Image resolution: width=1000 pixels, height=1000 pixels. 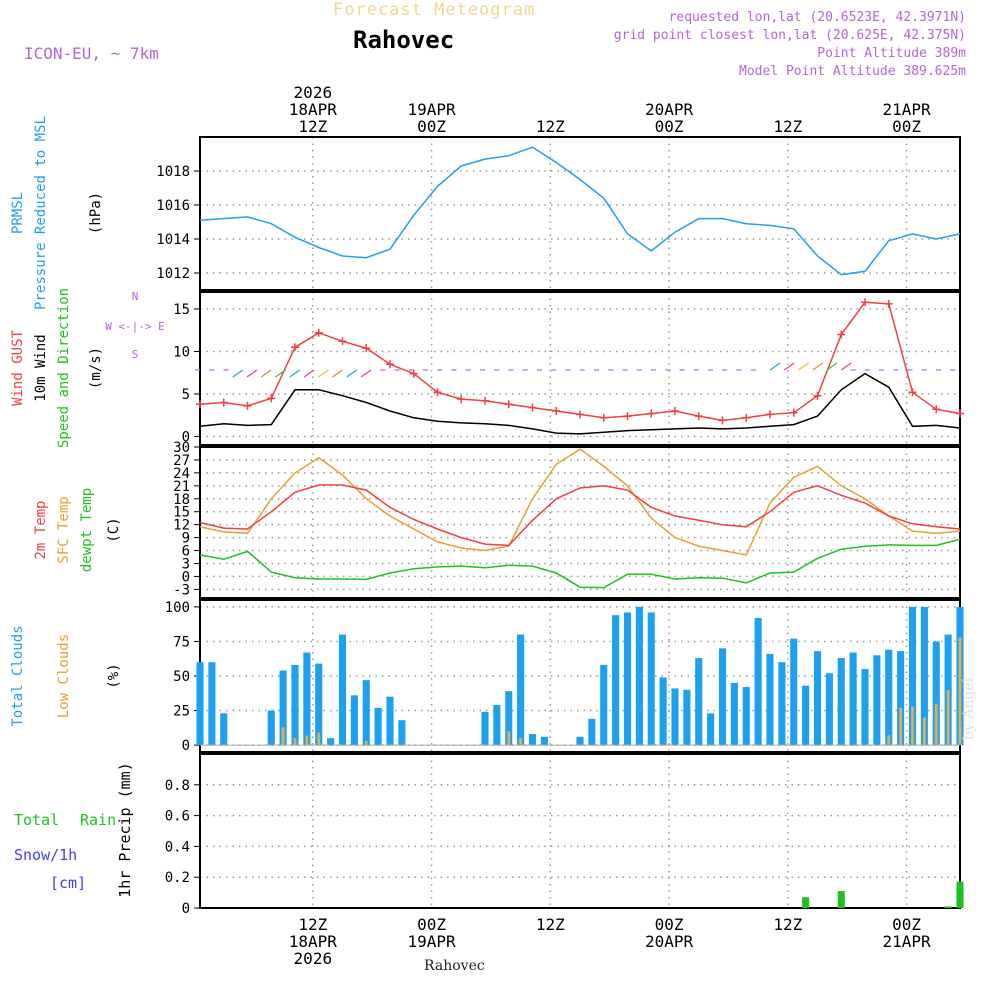 I want to click on legend-snow: Snow/1h, so click(x=45, y=855).